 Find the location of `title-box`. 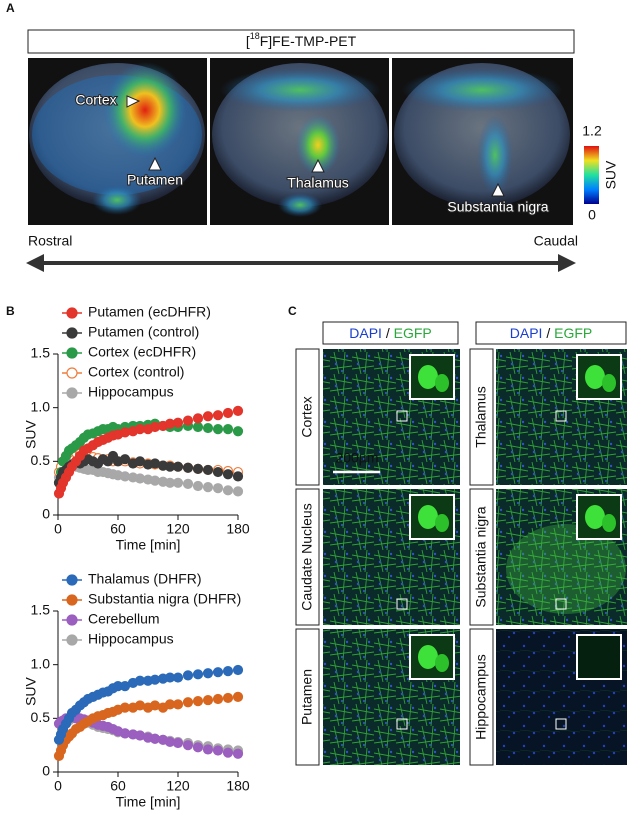

title-box is located at coordinates (301, 41).